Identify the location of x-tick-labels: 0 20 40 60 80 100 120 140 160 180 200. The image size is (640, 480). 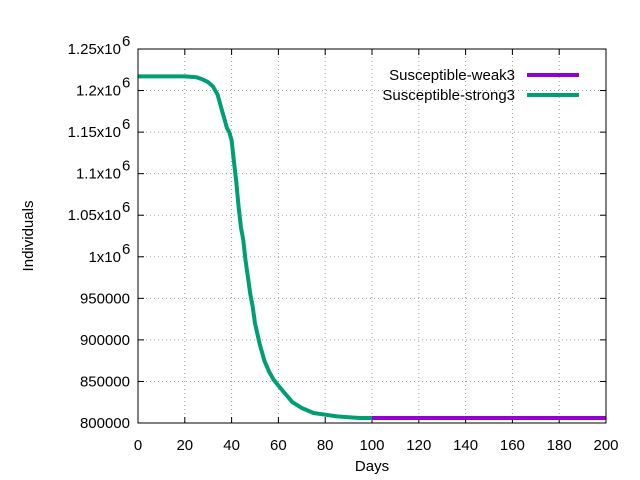
(376, 445).